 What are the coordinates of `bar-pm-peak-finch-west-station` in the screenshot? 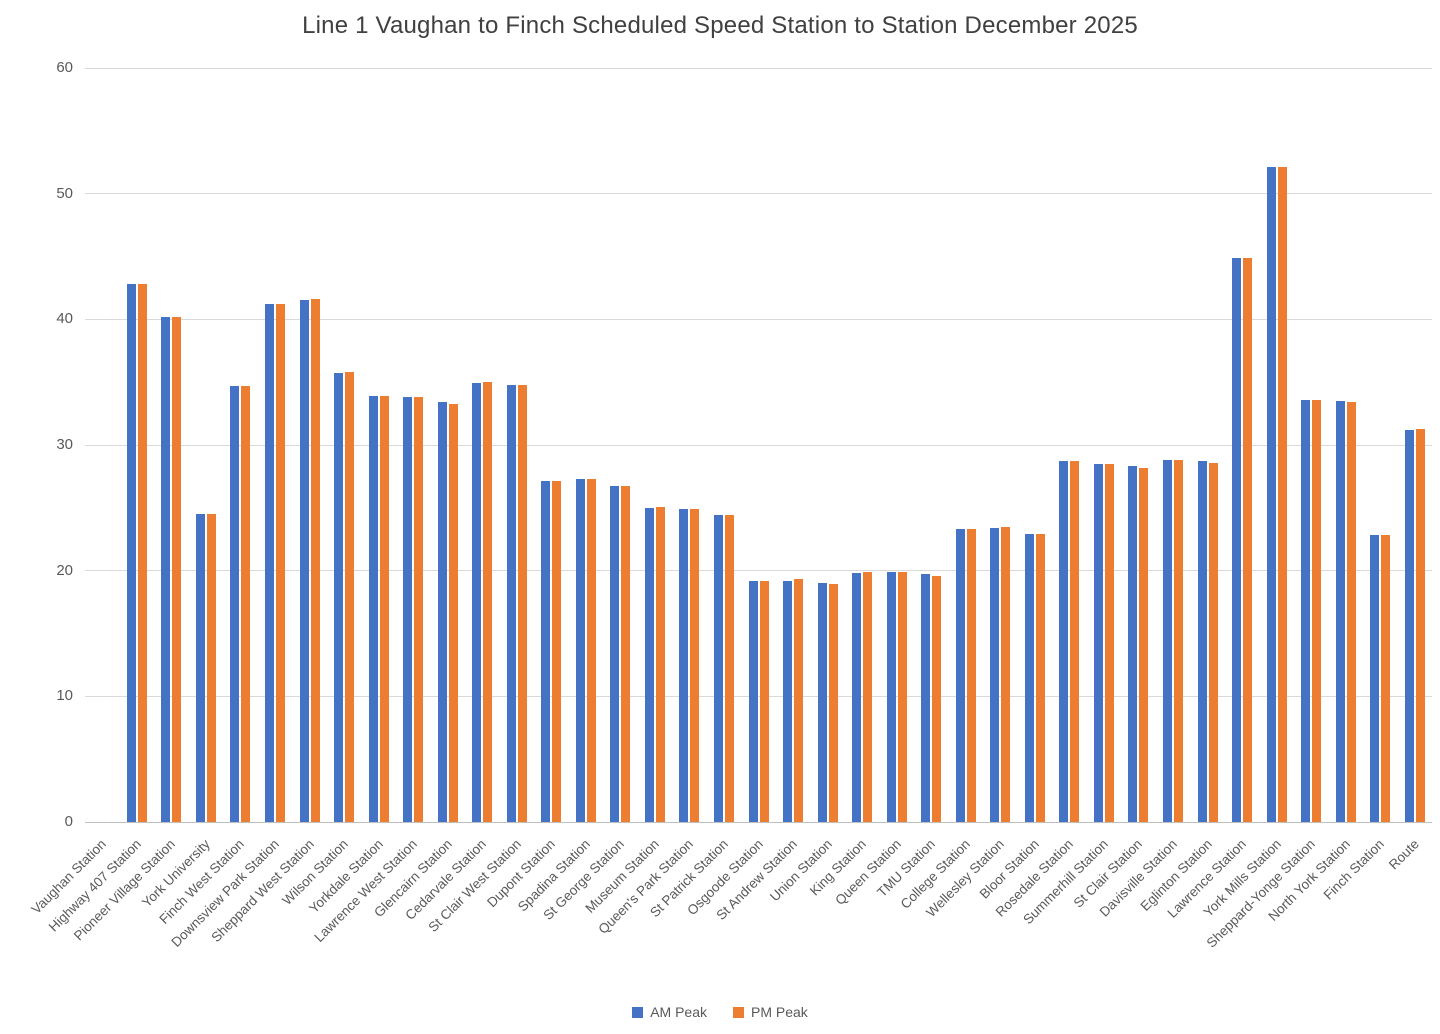 It's located at (246, 603).